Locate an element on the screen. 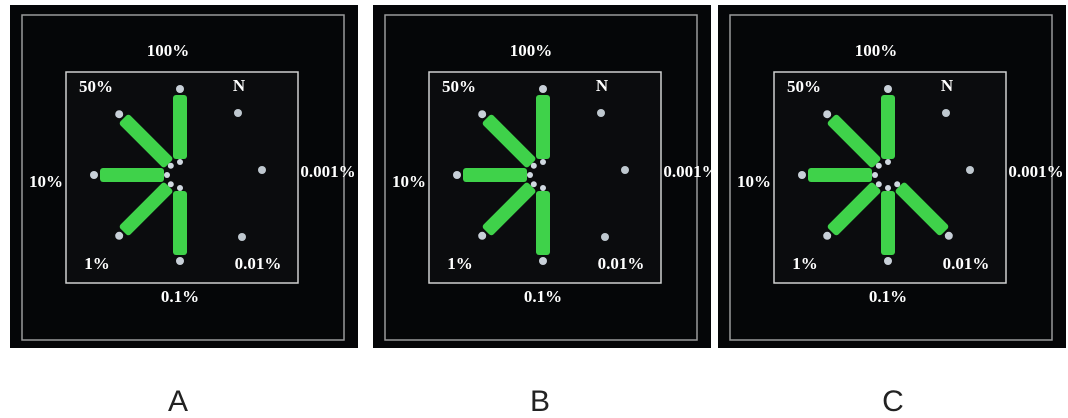 This screenshot has width=1068, height=418. panel-letter: C is located at coordinates (893, 401).